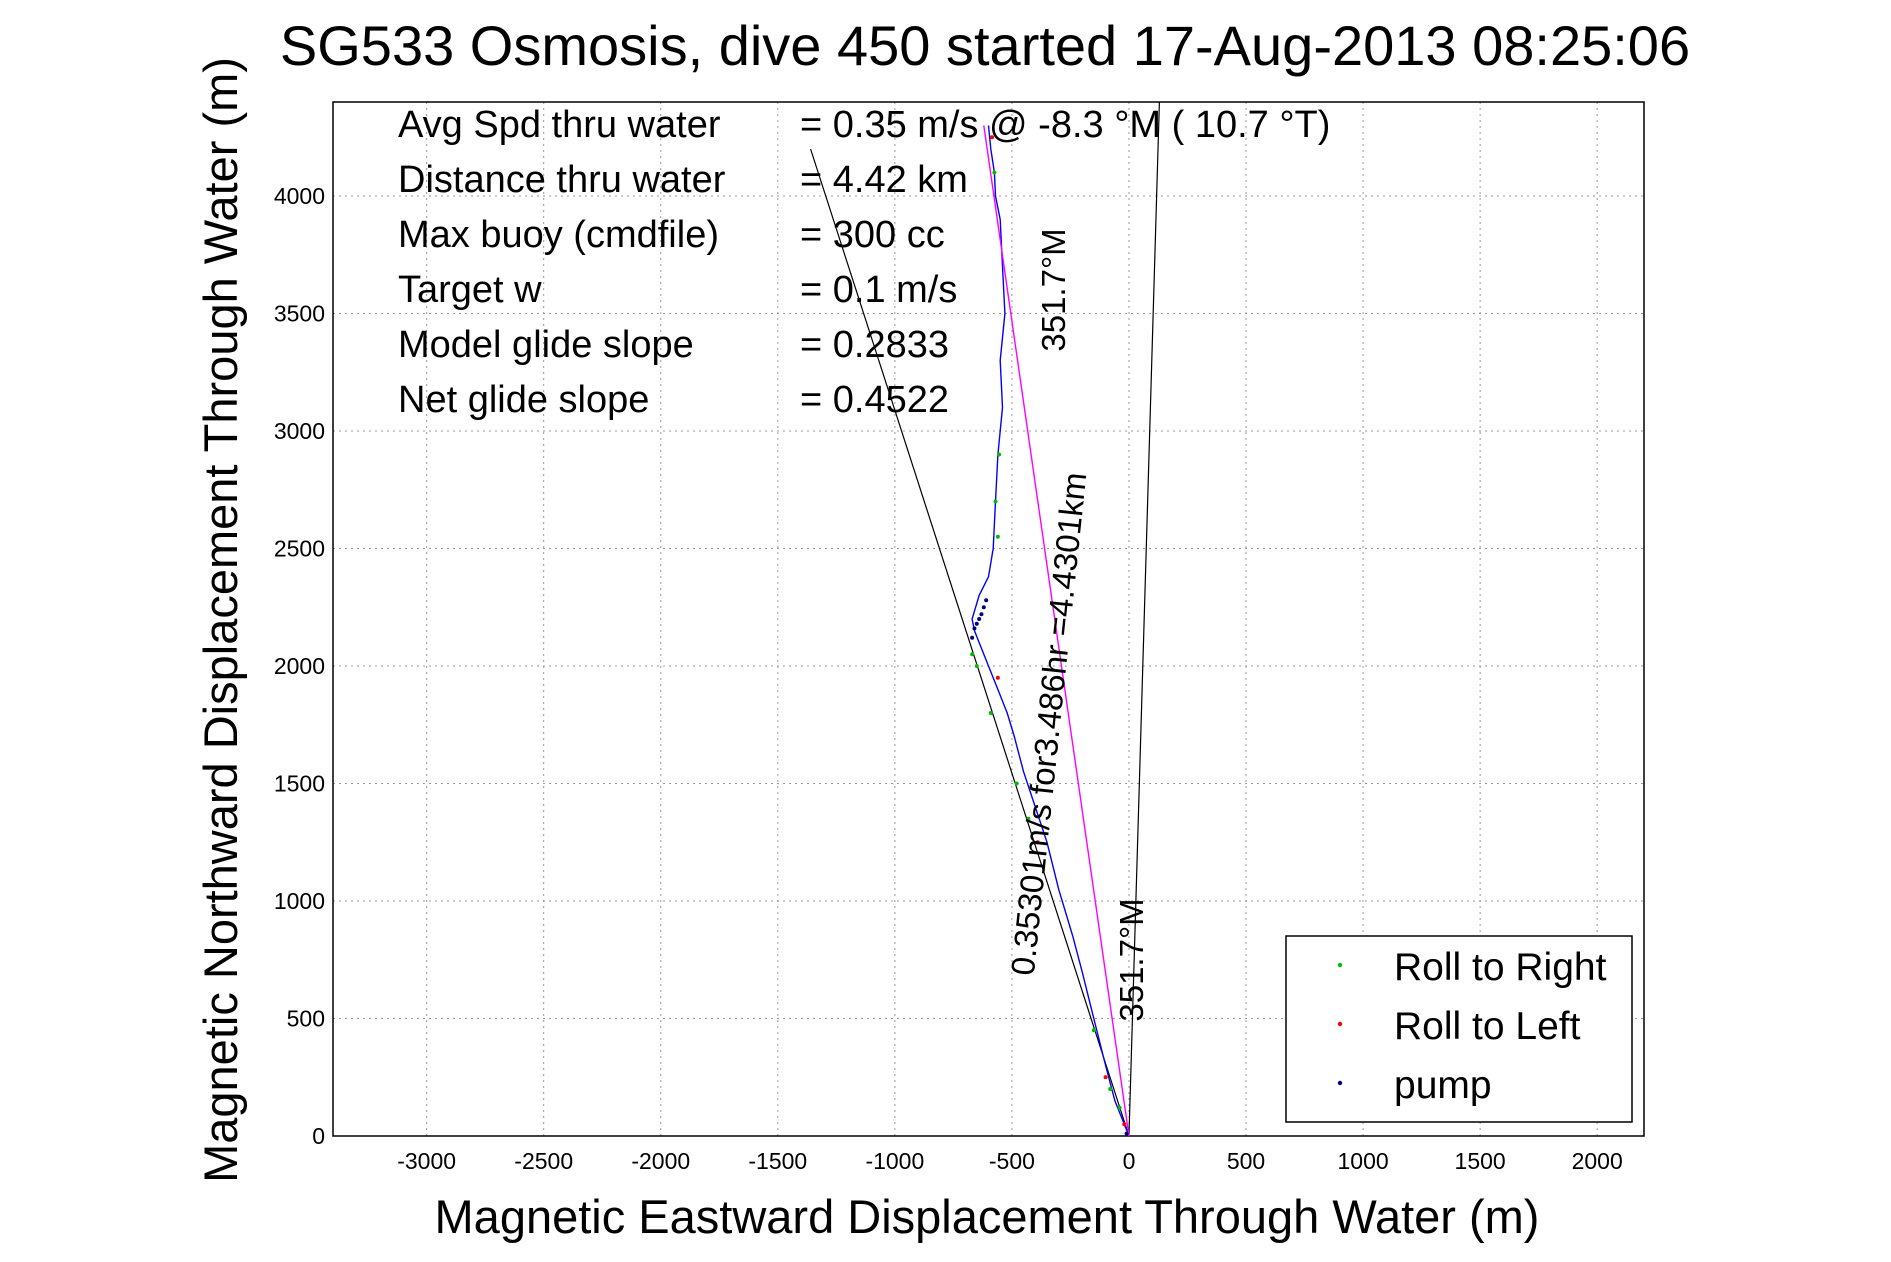  I want to click on legend-entry: pump, so click(1443, 1085).